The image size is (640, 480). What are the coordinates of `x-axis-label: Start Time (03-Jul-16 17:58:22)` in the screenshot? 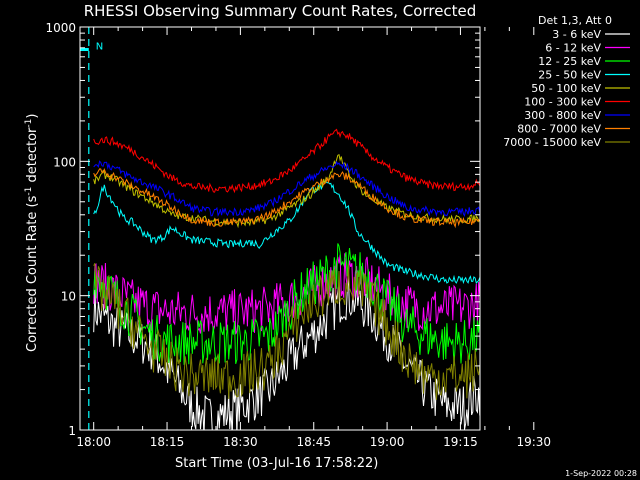 It's located at (276, 463).